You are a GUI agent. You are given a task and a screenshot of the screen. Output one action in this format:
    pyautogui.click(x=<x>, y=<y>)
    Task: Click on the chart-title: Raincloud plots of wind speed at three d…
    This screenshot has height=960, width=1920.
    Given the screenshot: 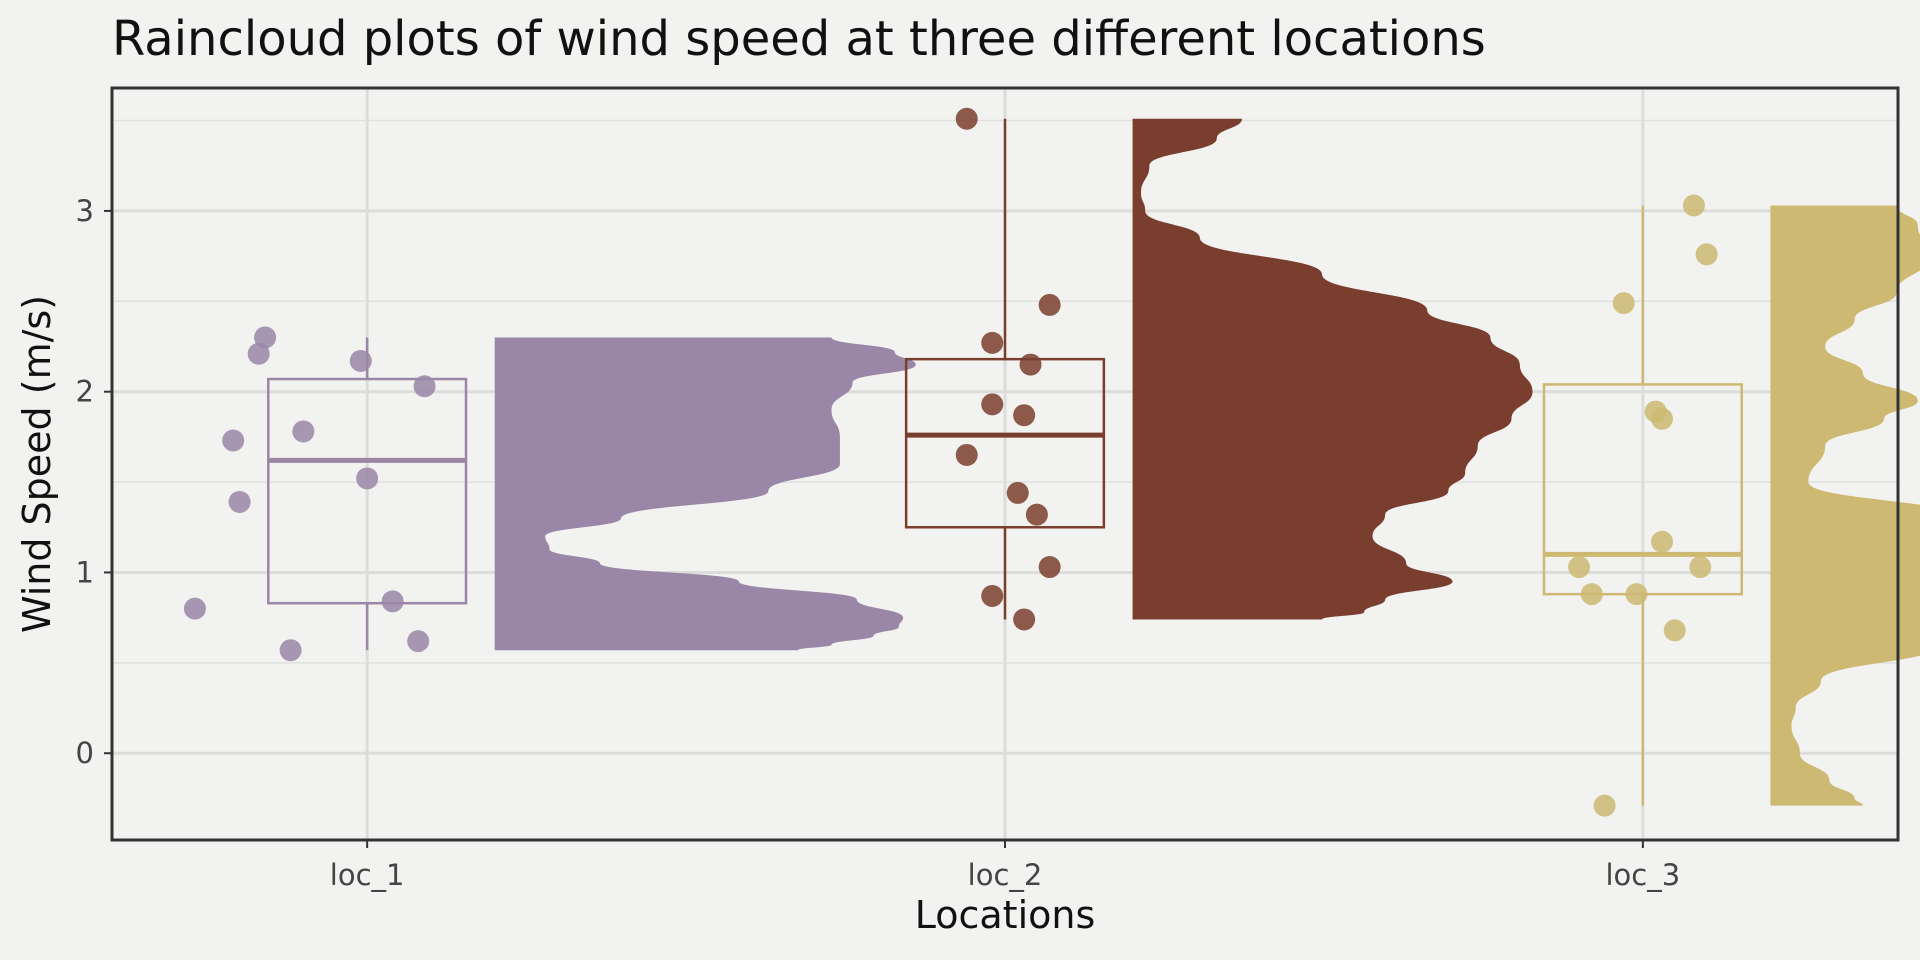 What is the action you would take?
    pyautogui.click(x=799, y=39)
    